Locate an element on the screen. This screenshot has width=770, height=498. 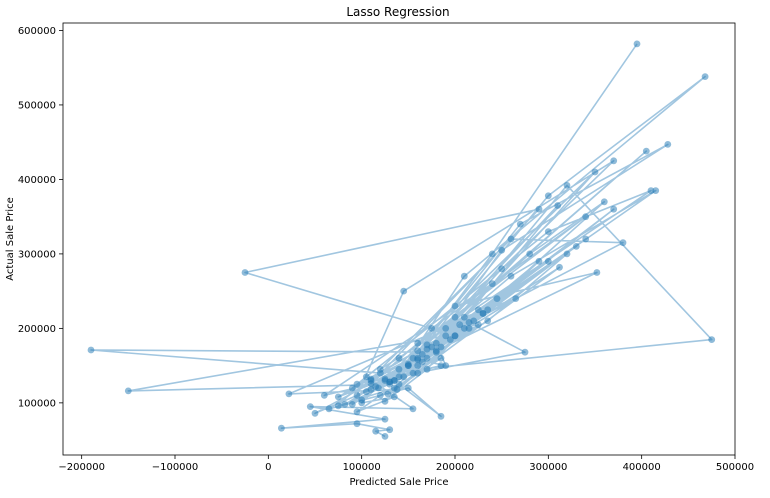
y-tick-label: 600000 is located at coordinates (37, 31).